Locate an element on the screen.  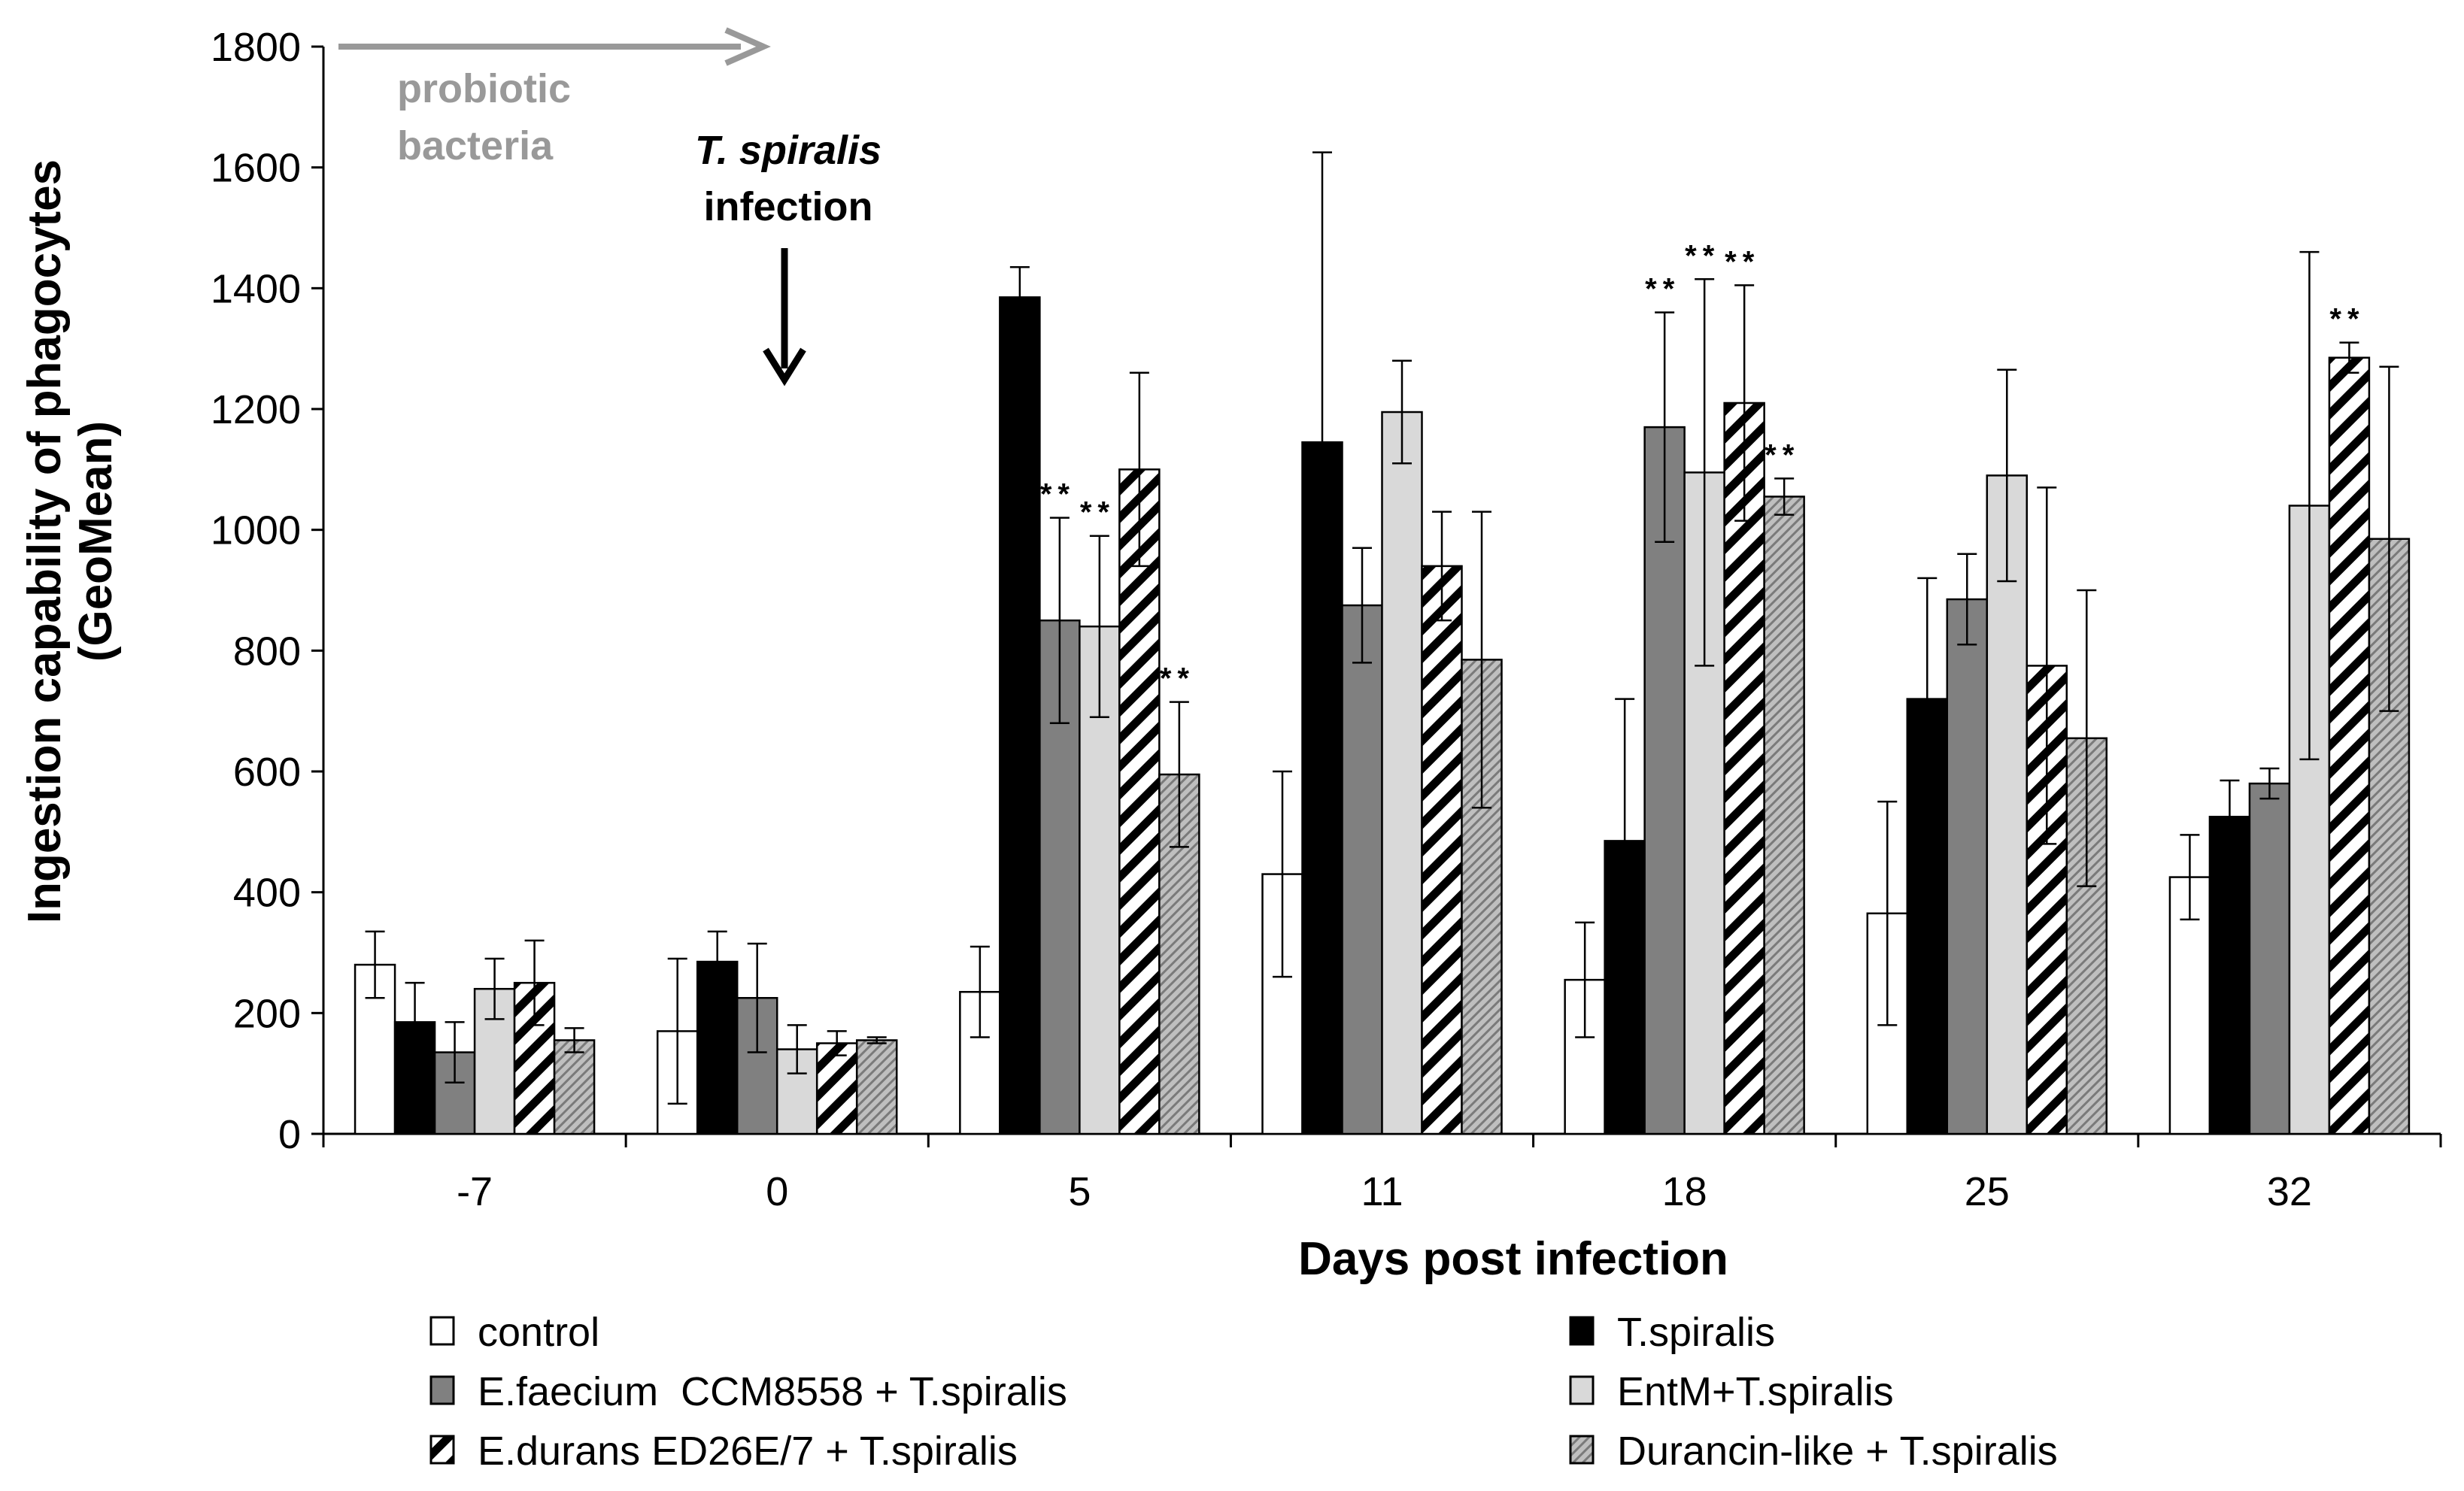
y-tick-label: 1400 is located at coordinates (256, 288).